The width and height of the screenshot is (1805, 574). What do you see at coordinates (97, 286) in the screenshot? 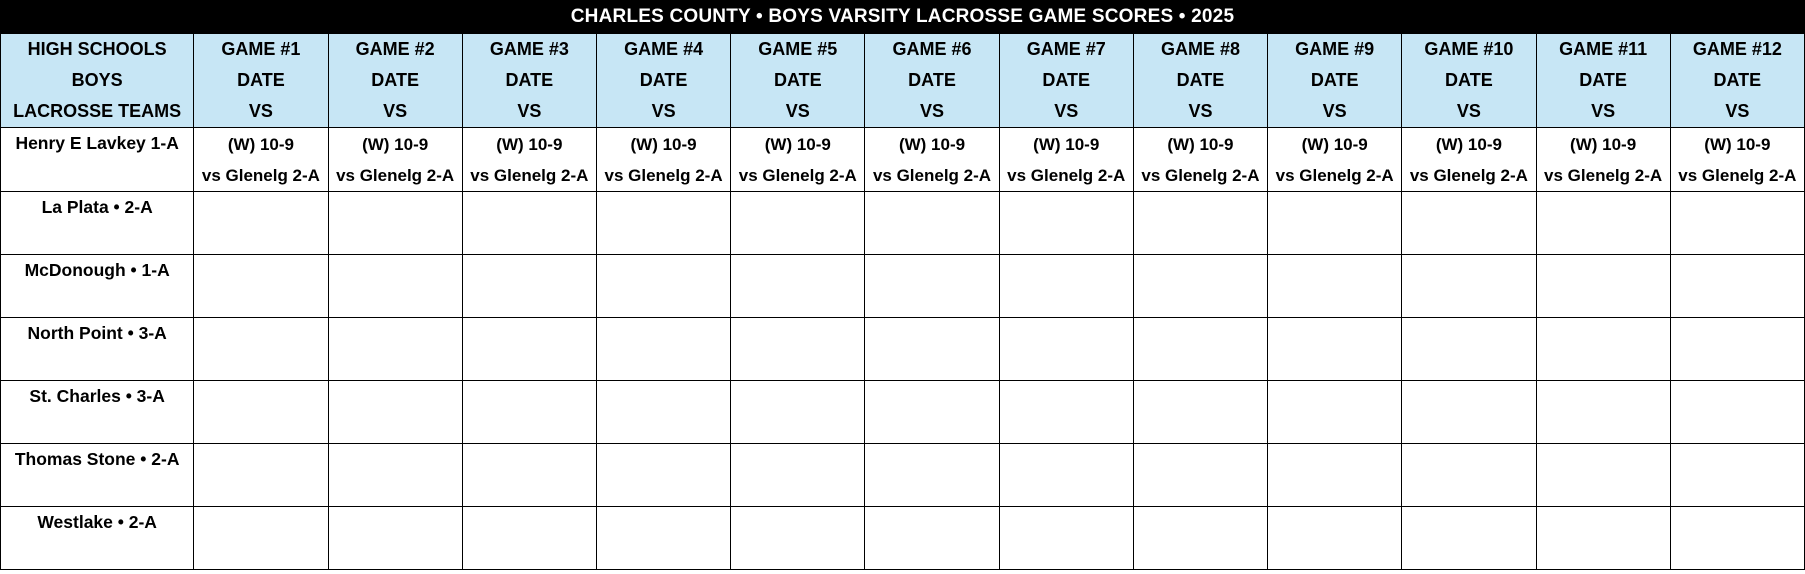
I see `team-name-cell: McDonough • 1-A` at bounding box center [97, 286].